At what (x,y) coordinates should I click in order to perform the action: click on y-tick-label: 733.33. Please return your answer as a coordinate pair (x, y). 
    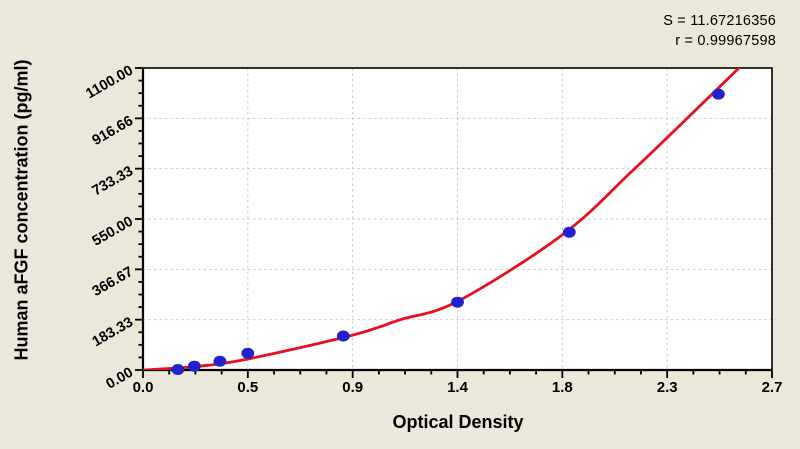
    Looking at the image, I should click on (113, 181).